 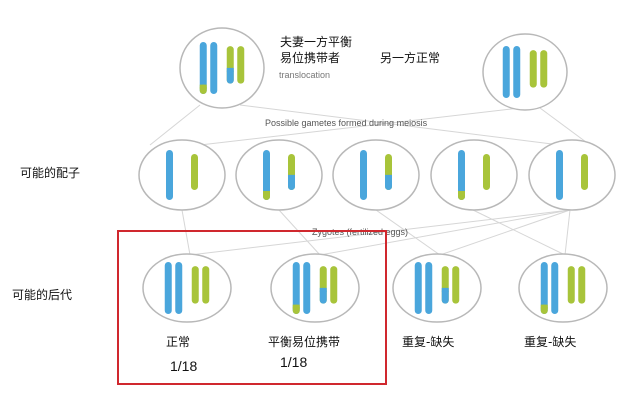 I want to click on gametes-row-label: 可能的配子, so click(x=50, y=173).